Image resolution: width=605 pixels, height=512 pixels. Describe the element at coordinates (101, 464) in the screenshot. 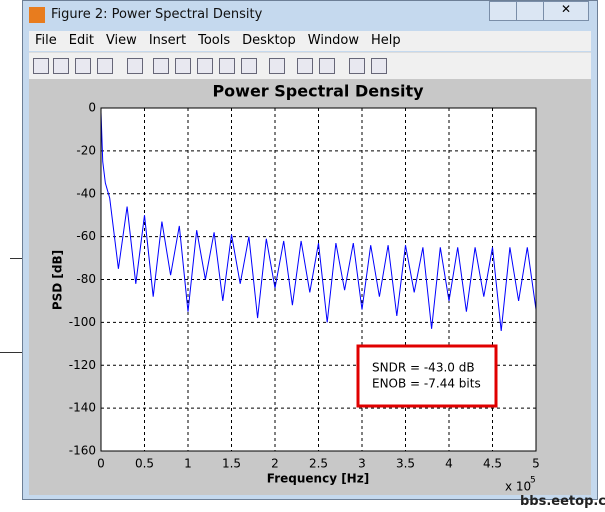

I see `x-tick-label: 0` at that location.